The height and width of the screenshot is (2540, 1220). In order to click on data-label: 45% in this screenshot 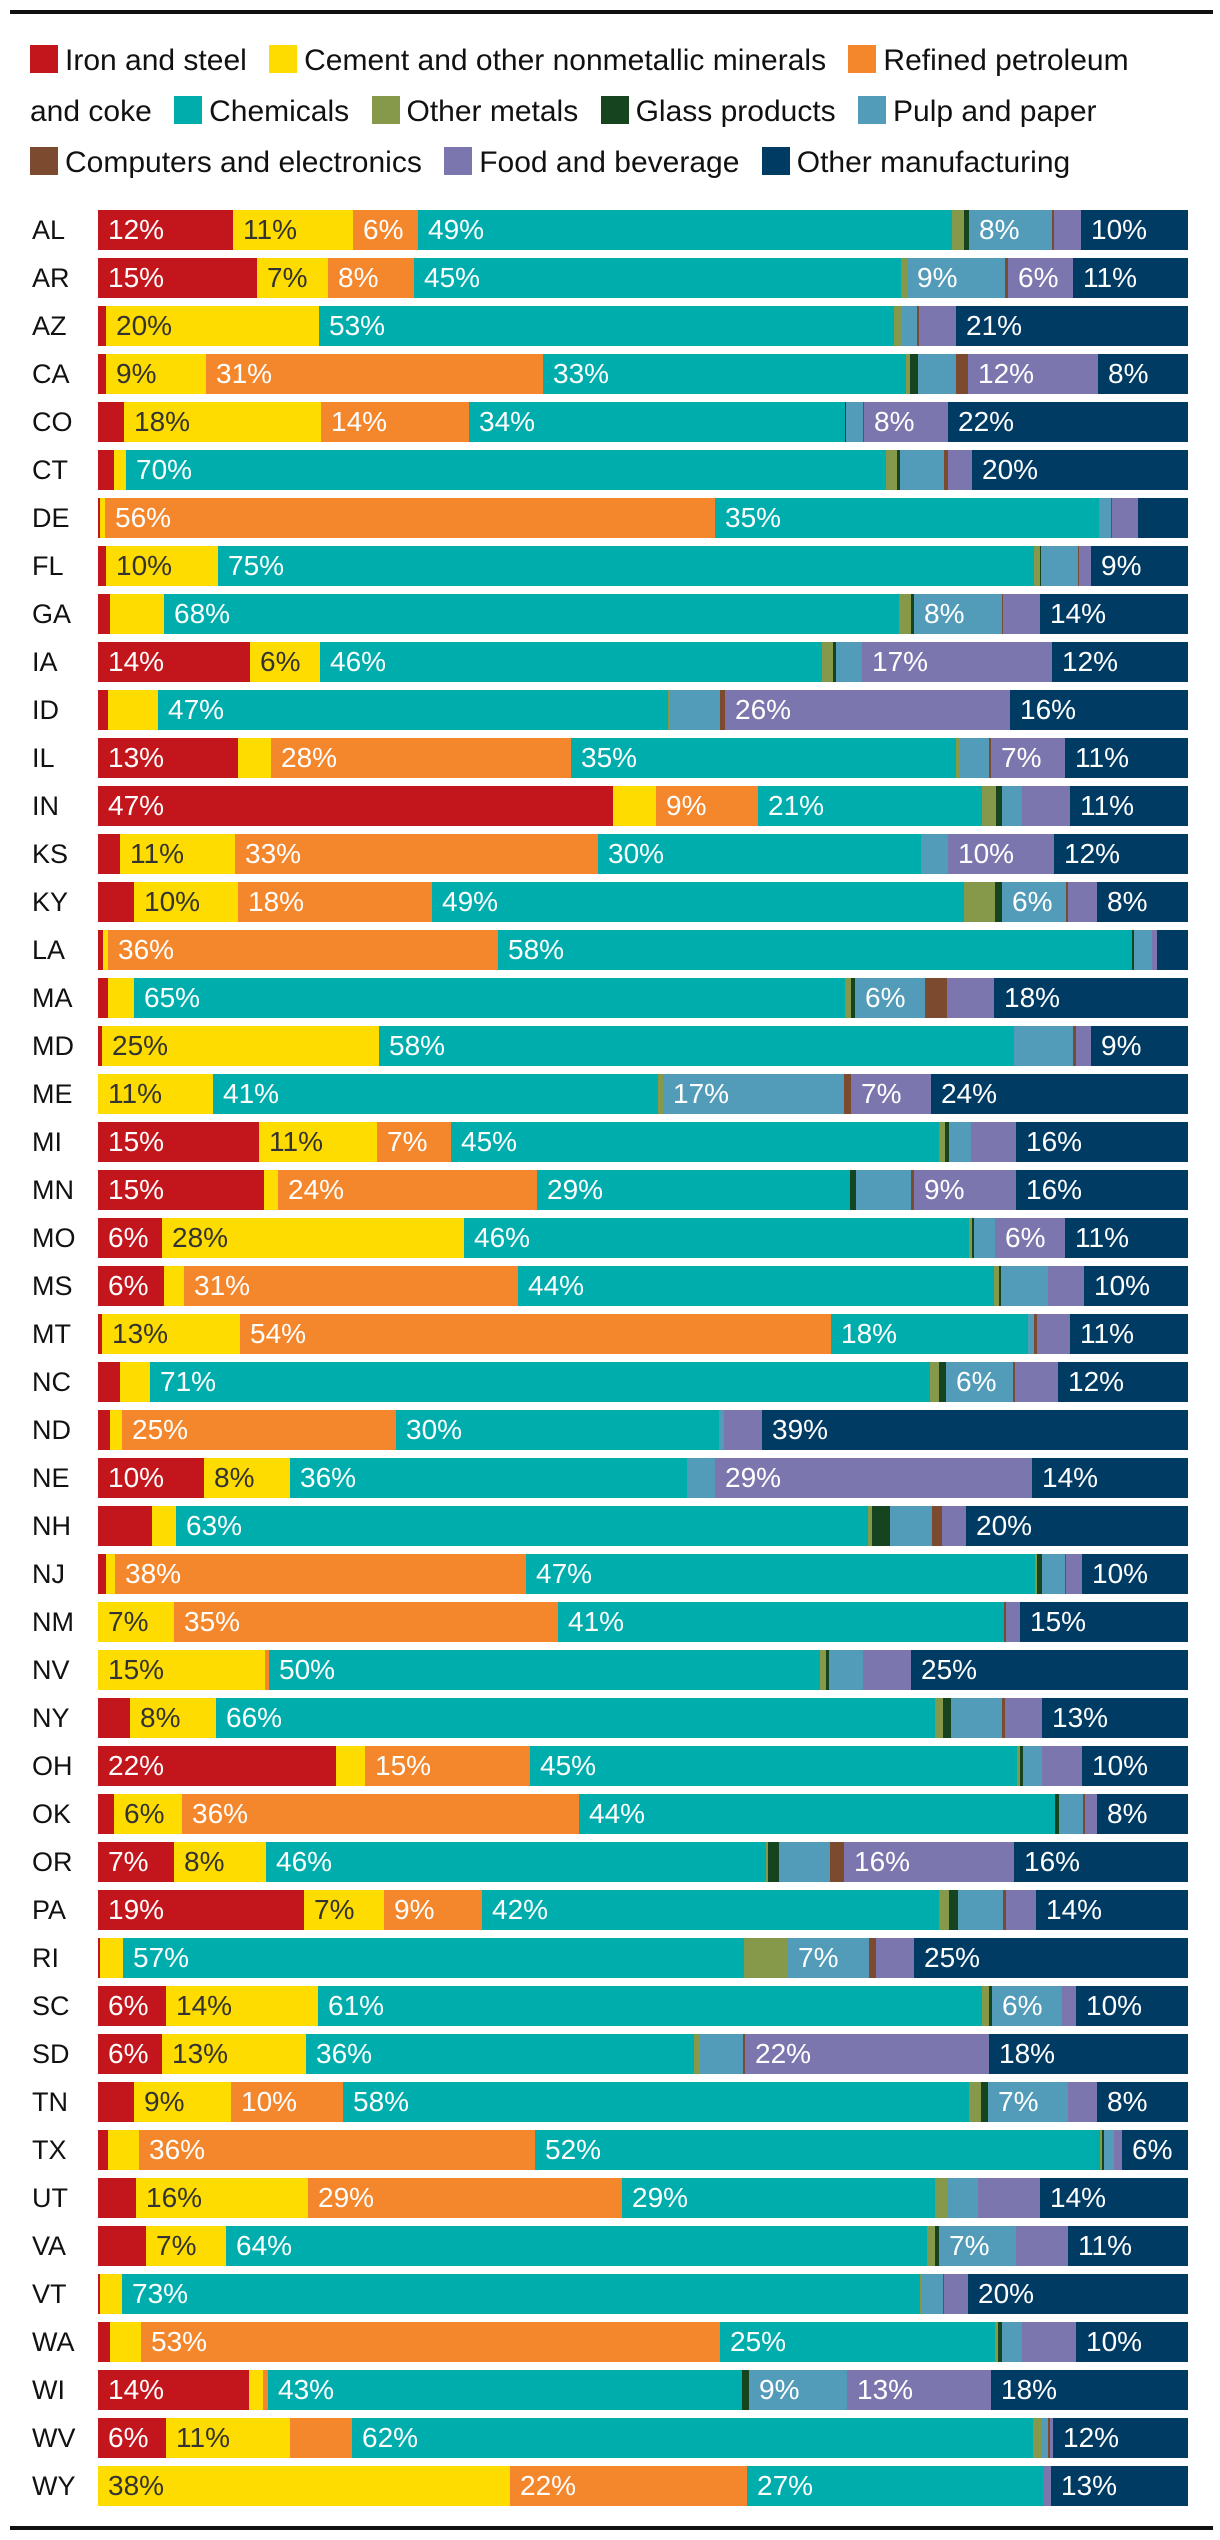, I will do `click(568, 1765)`.